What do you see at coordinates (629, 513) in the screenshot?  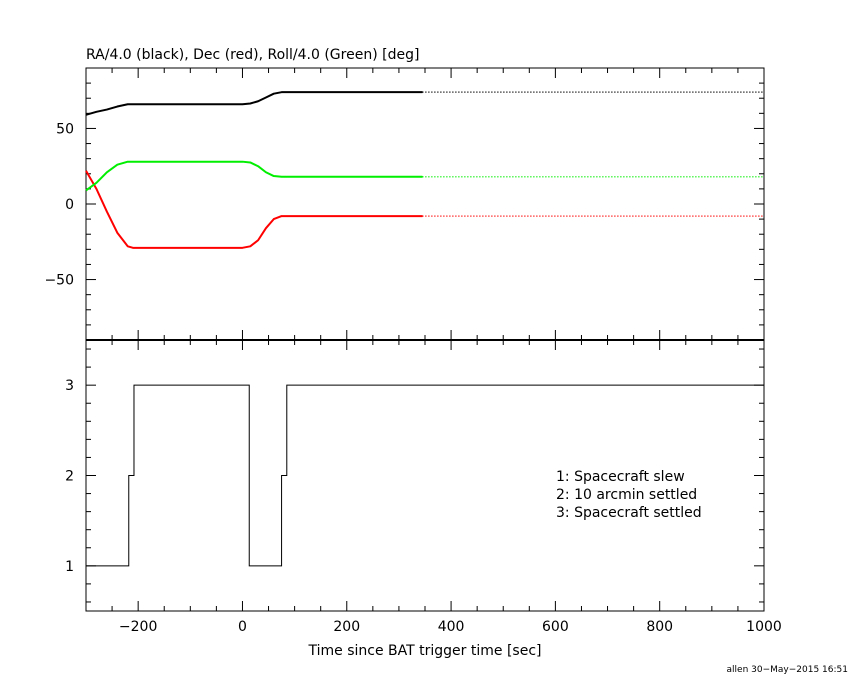 I see `legend-entry-settled: 3: Spacecraft settled` at bounding box center [629, 513].